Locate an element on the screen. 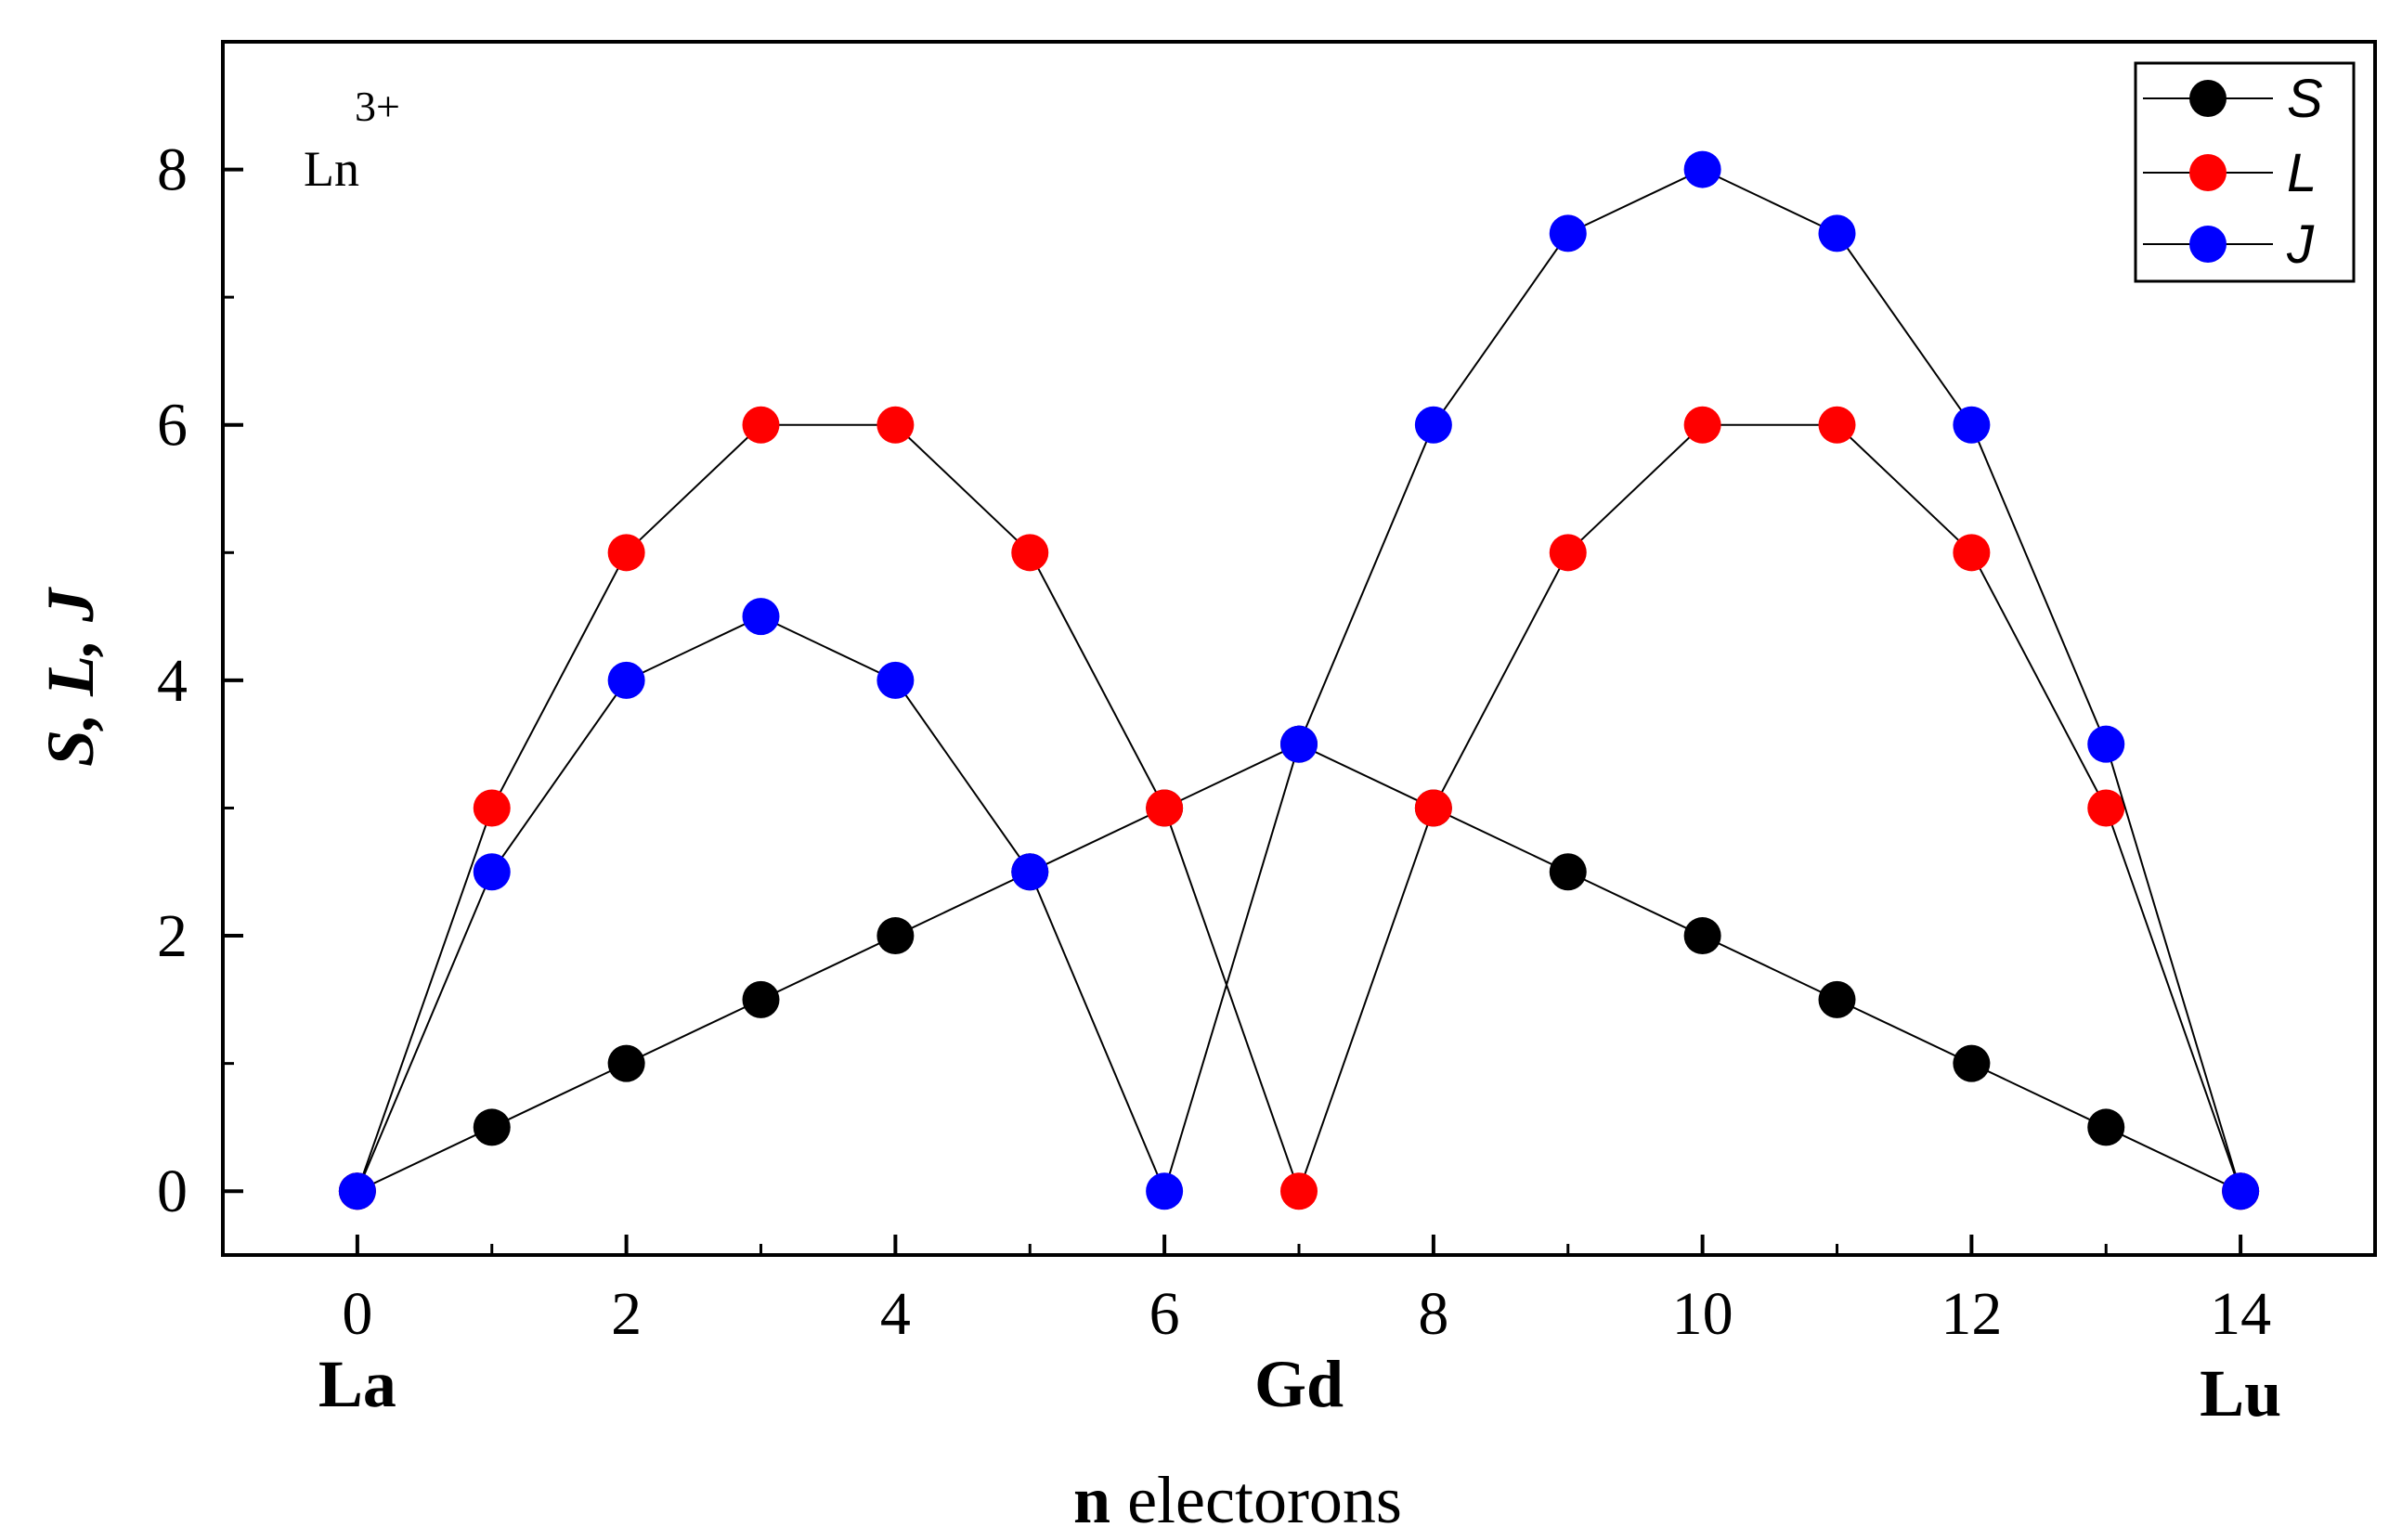 The height and width of the screenshot is (1540, 2402). legend-item-j: J is located at coordinates (2229, 245).